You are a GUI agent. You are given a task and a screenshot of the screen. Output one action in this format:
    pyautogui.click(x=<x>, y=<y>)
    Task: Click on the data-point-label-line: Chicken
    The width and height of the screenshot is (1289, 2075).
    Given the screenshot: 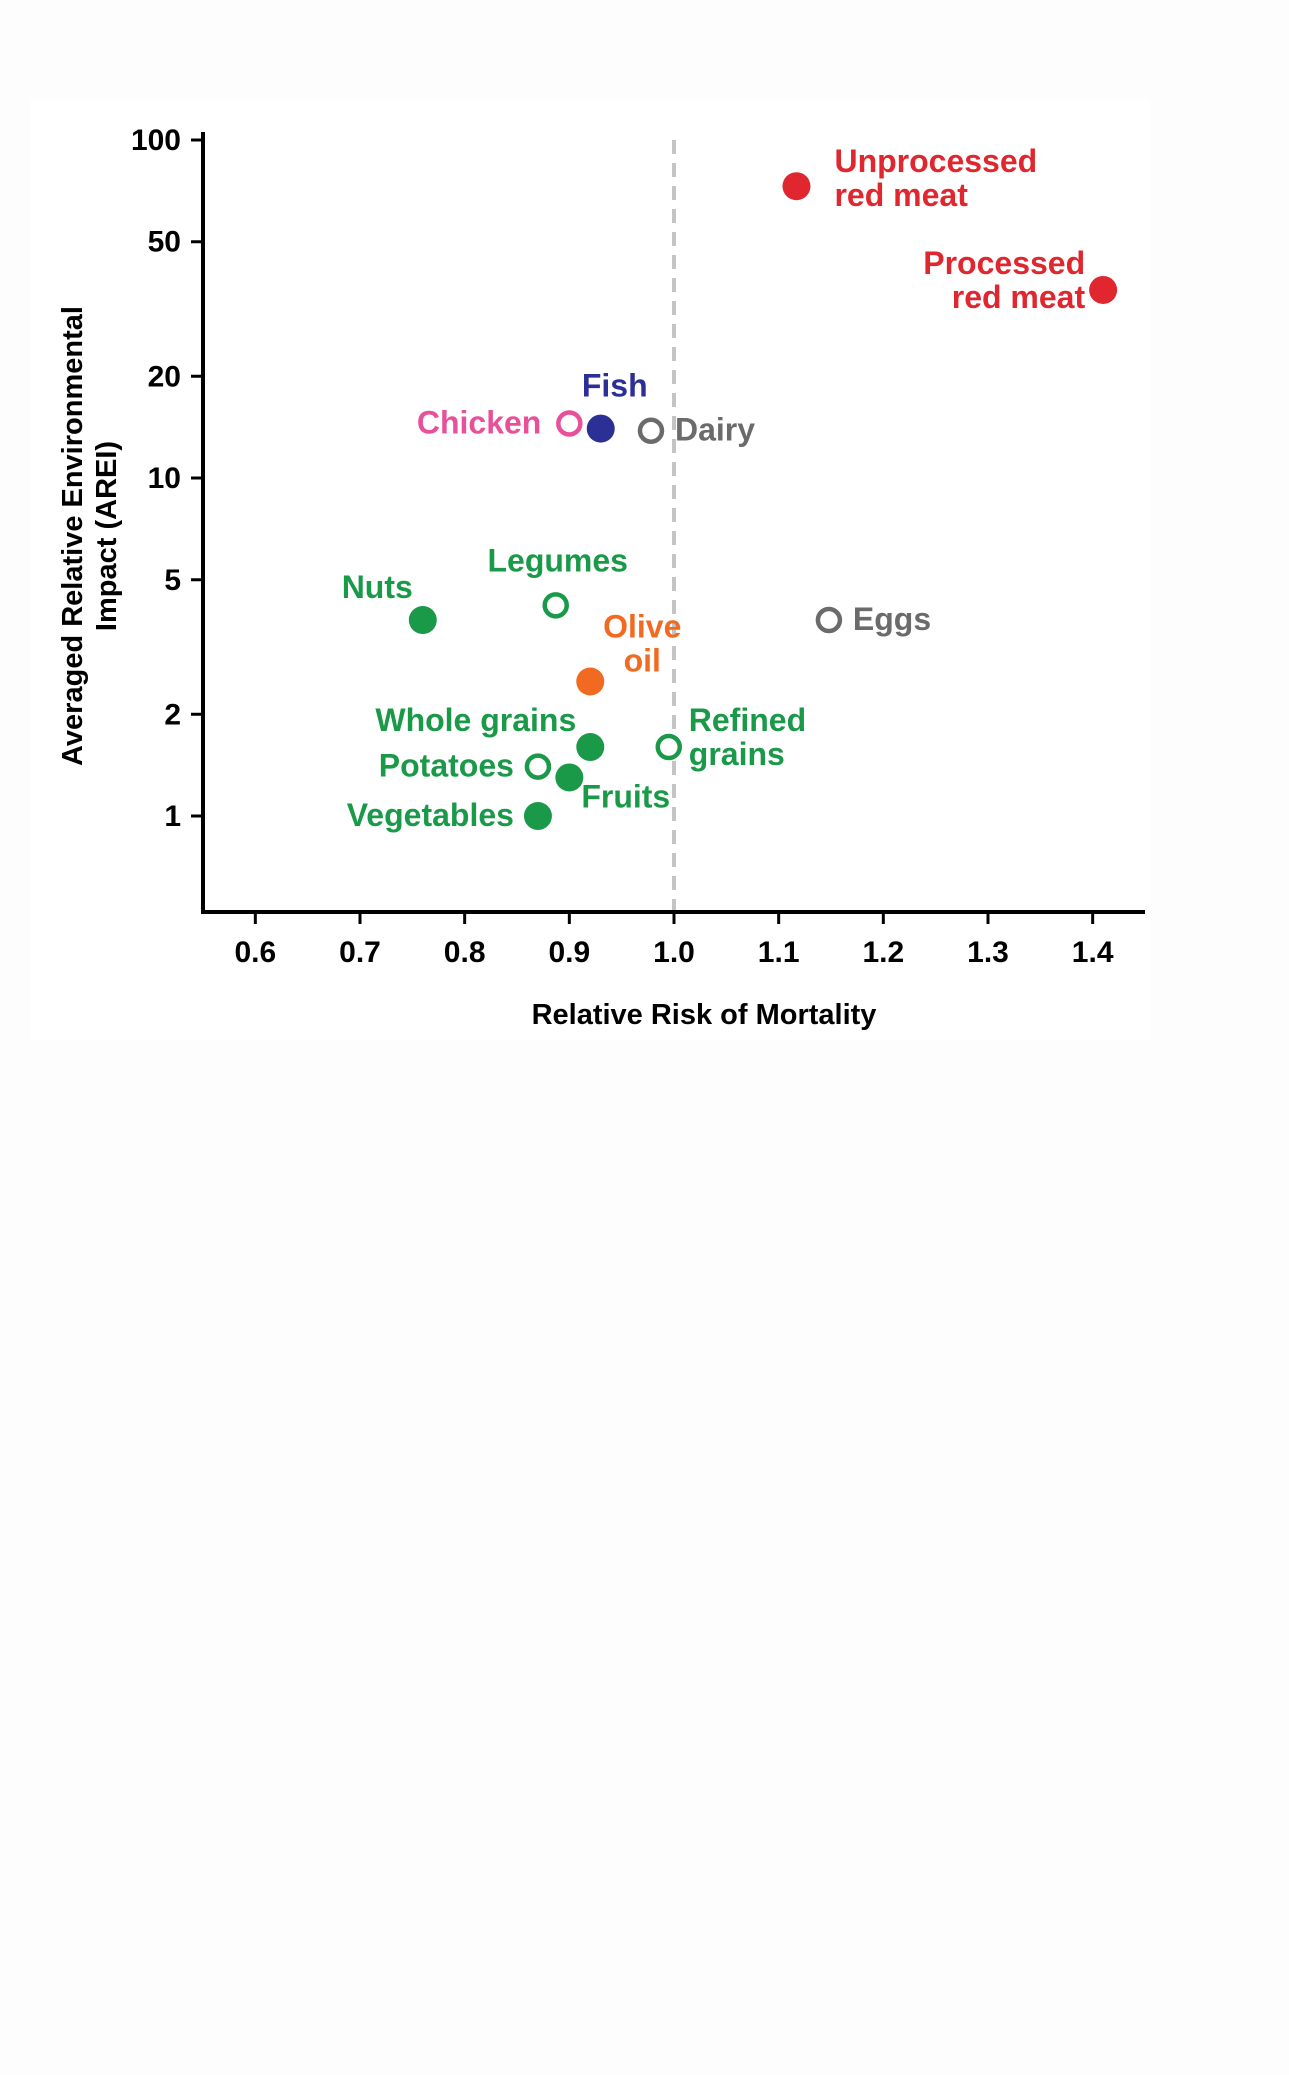 What is the action you would take?
    pyautogui.click(x=479, y=422)
    